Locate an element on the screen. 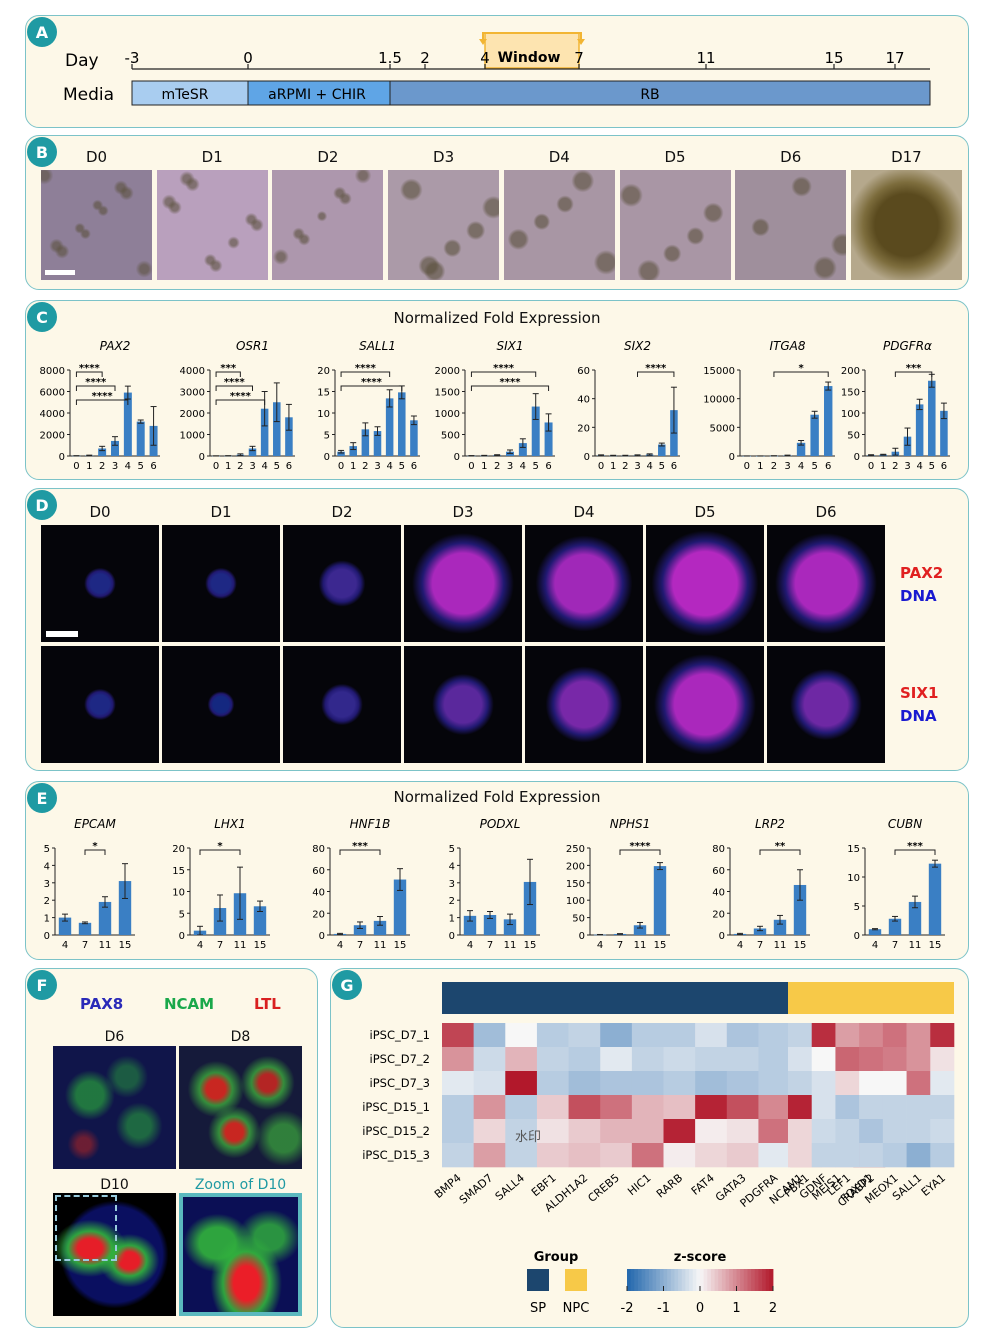 This screenshot has height=1340, width=991. y-tick-label: 15000 is located at coordinates (719, 371).